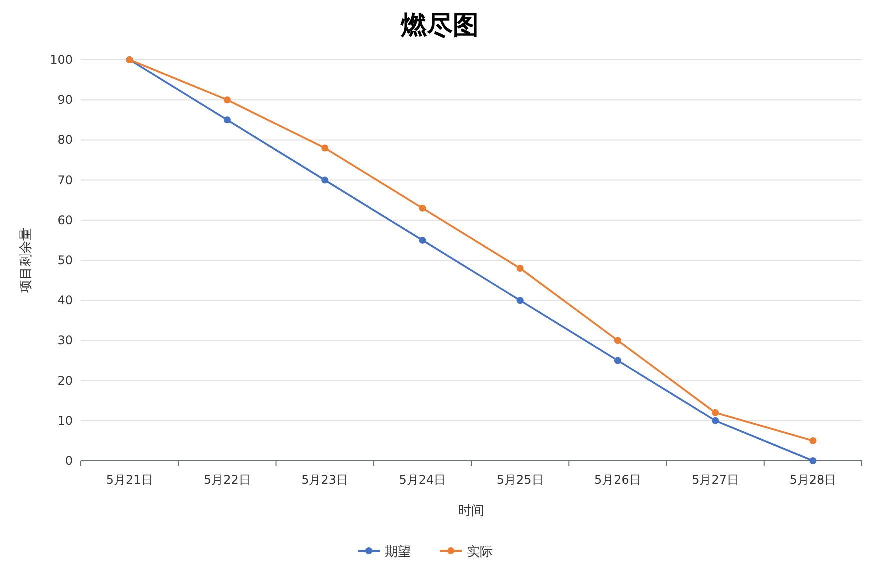 The image size is (880, 569). I want to click on y-tick-label: 100, so click(61, 60).